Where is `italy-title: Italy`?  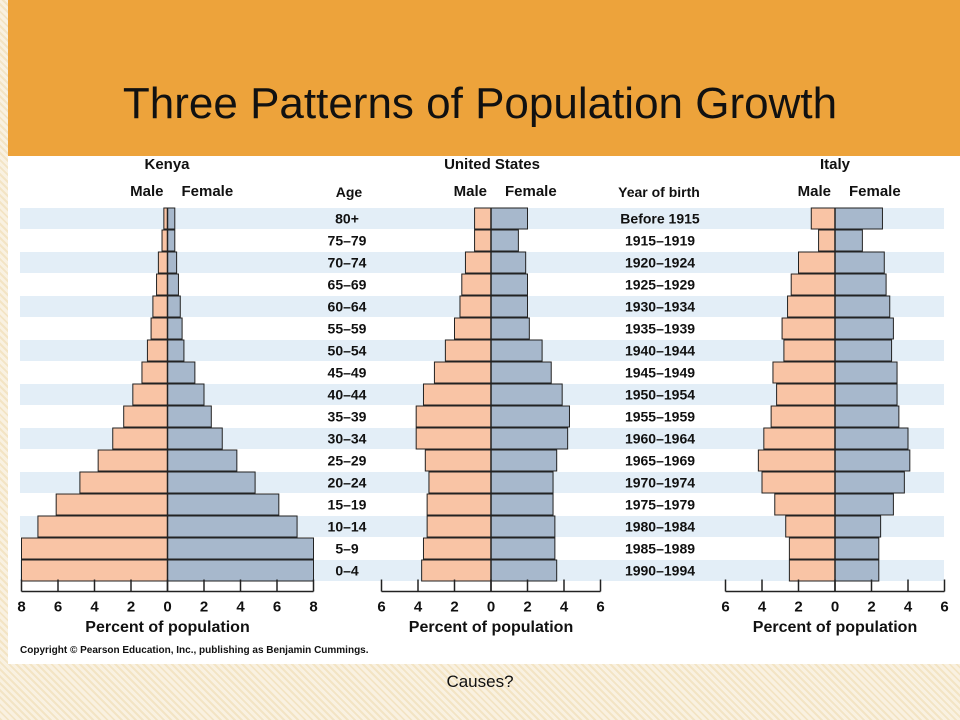
italy-title: Italy is located at coordinates (835, 164).